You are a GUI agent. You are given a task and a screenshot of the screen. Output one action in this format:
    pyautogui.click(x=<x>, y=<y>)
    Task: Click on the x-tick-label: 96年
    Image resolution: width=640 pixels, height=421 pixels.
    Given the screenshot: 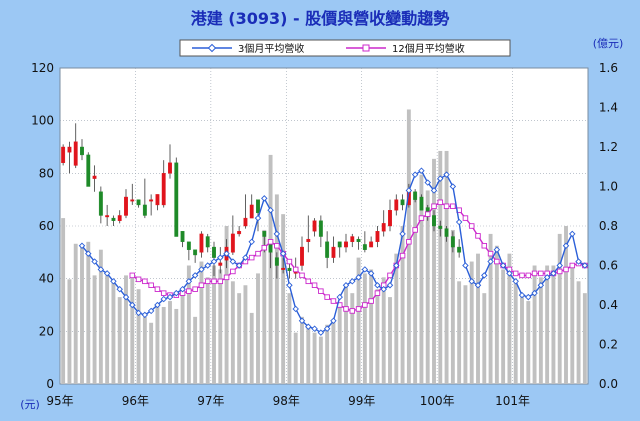 What is the action you would take?
    pyautogui.click(x=135, y=401)
    